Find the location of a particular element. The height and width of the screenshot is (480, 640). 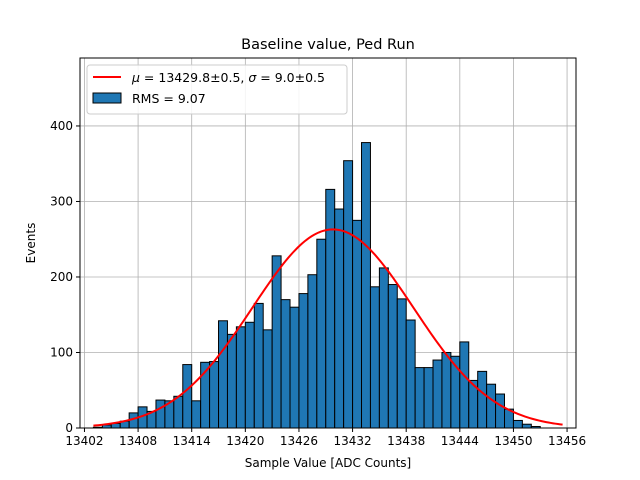

legend-box is located at coordinates (217, 89).